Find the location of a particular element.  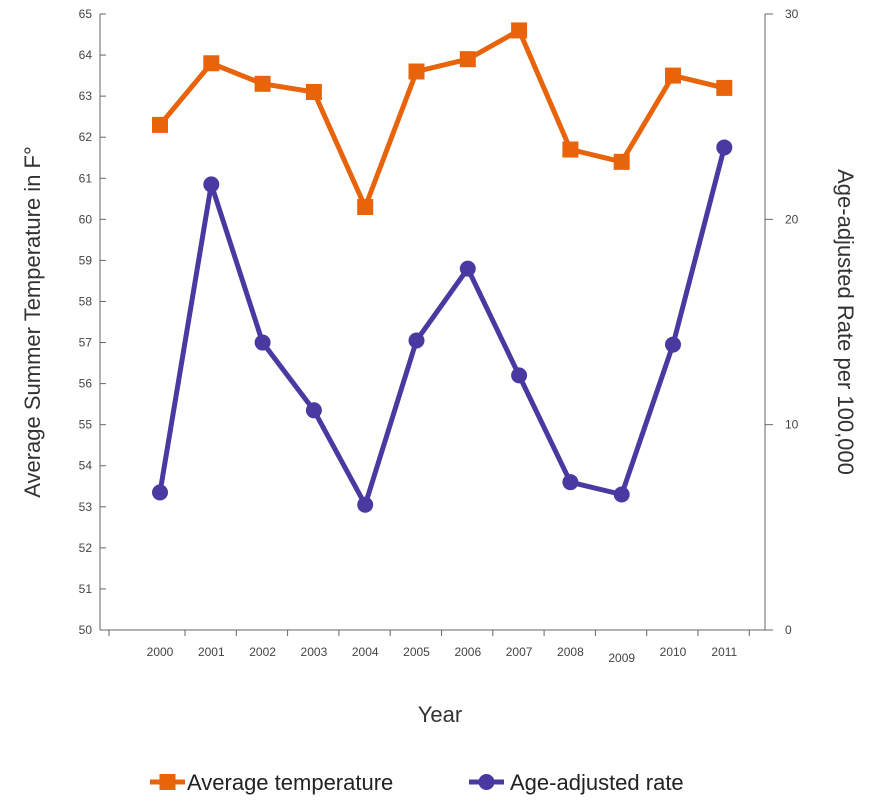

left-tick-label: 57 is located at coordinates (86, 343).